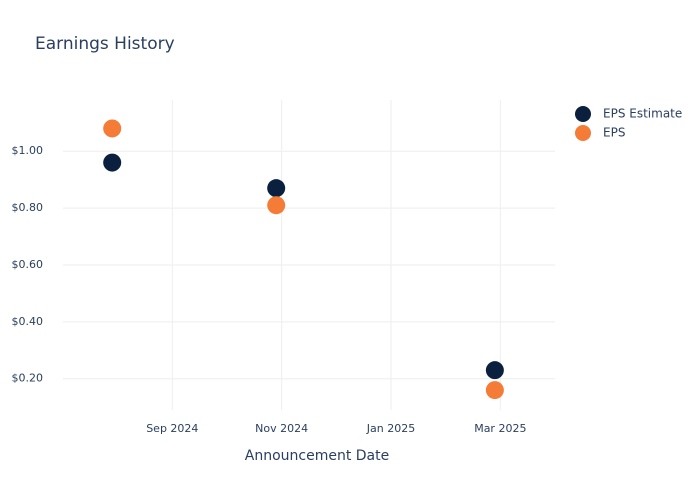  Describe the element at coordinates (317, 456) in the screenshot. I see `x-axis-label: Announcement Date` at that location.